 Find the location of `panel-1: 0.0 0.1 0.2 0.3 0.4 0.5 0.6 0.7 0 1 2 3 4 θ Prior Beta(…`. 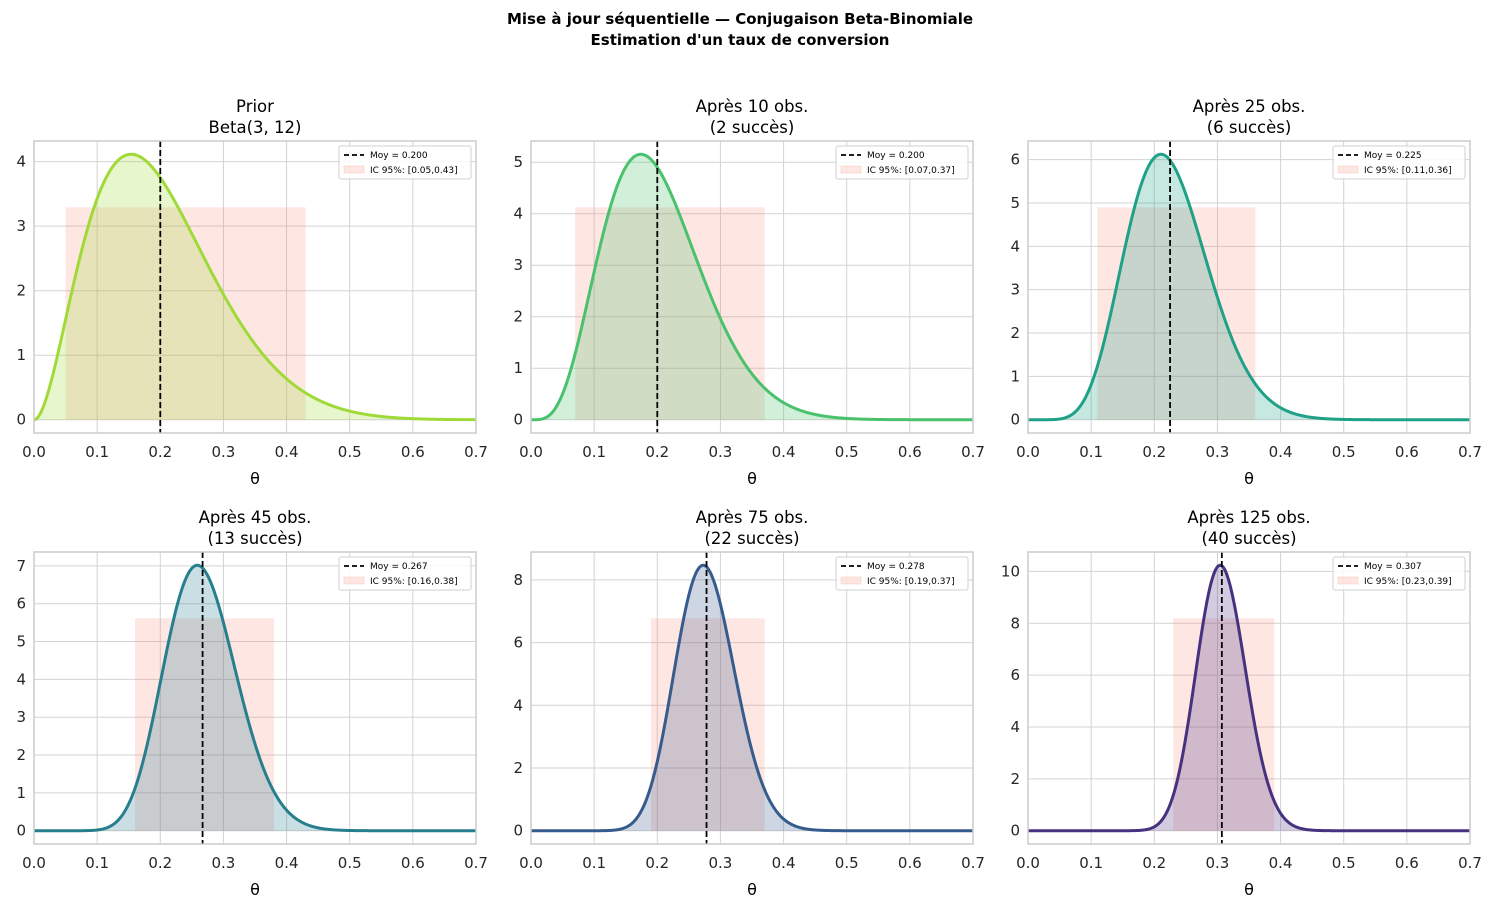

panel-1: 0.0 0.1 0.2 0.3 0.4 0.5 0.6 0.7 0 1 2 3 4 θ Prior Beta(… is located at coordinates (251, 292).